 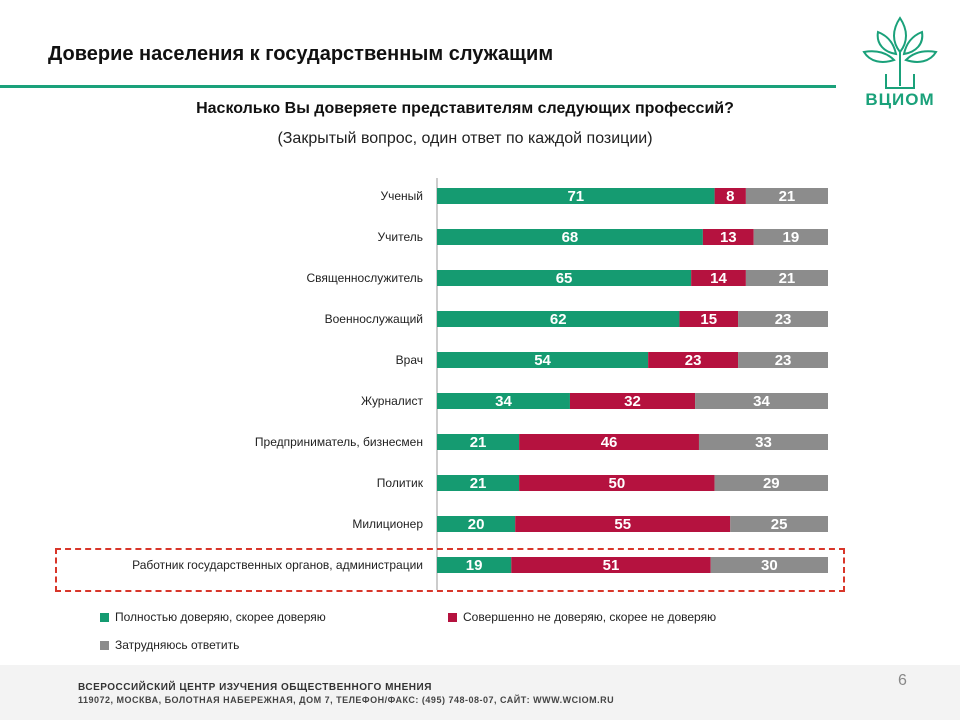 I want to click on data-label-trust: 54, so click(x=542, y=360).